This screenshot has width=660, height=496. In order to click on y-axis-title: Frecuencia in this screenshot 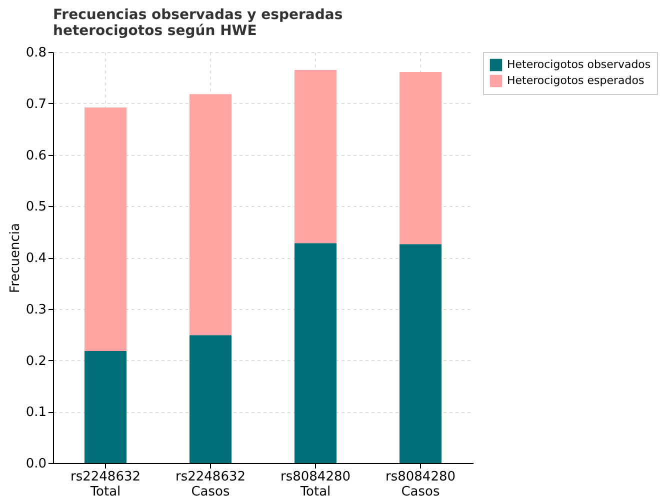, I will do `click(15, 258)`.